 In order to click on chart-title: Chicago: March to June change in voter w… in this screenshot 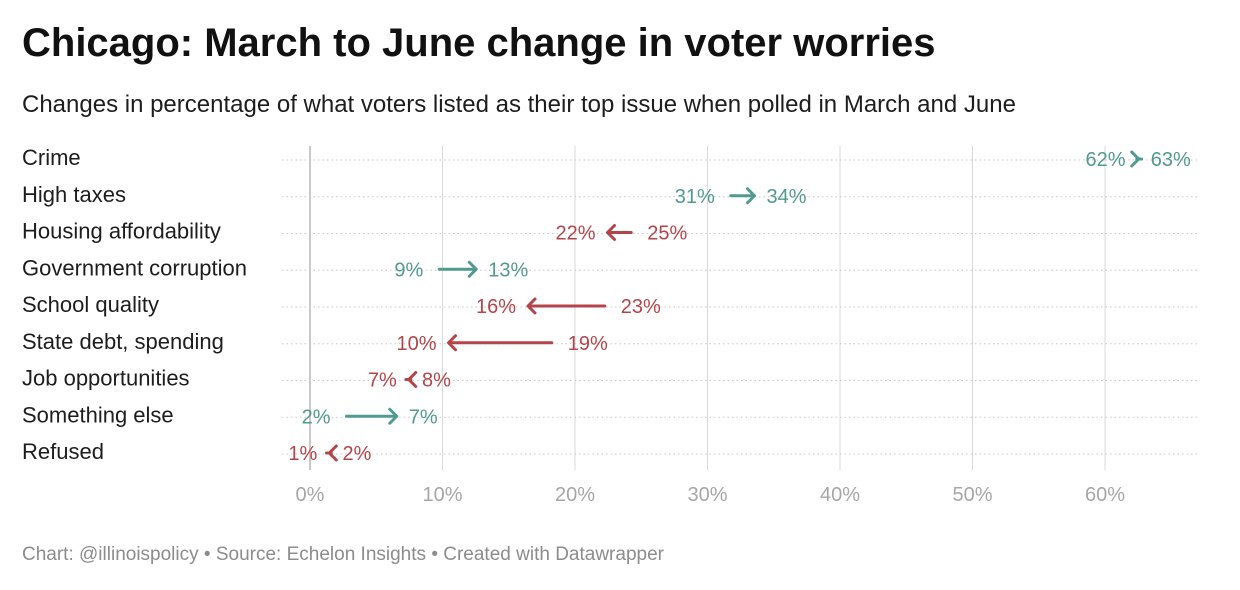, I will do `click(479, 43)`.